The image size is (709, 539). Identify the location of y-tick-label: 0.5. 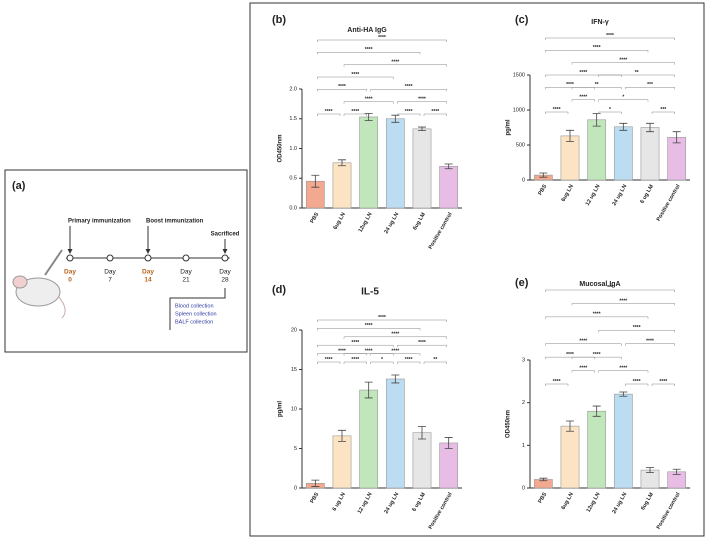
(293, 179).